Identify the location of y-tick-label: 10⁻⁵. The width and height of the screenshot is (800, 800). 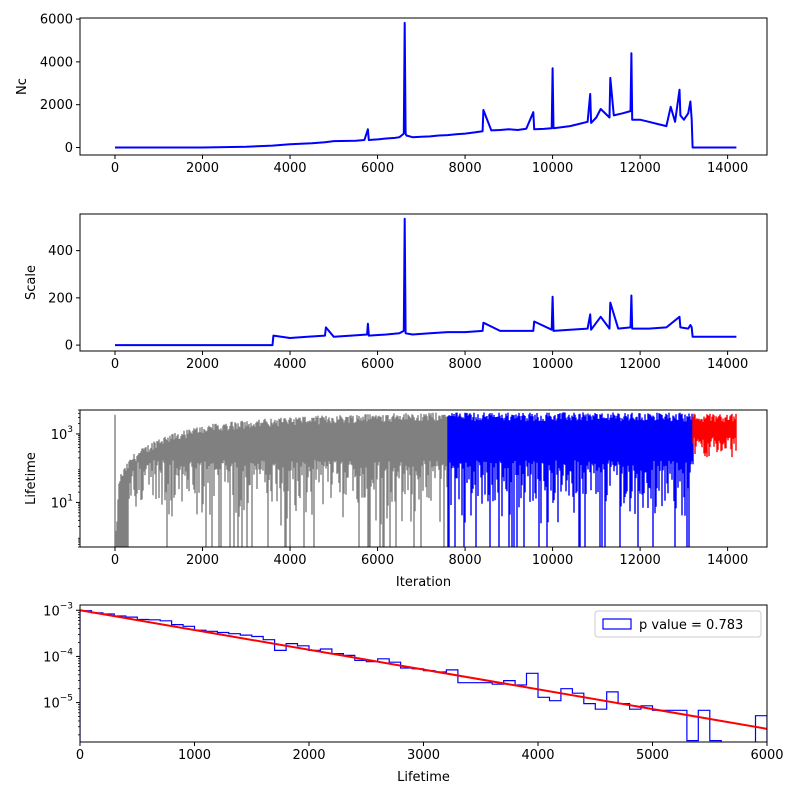
(58, 702).